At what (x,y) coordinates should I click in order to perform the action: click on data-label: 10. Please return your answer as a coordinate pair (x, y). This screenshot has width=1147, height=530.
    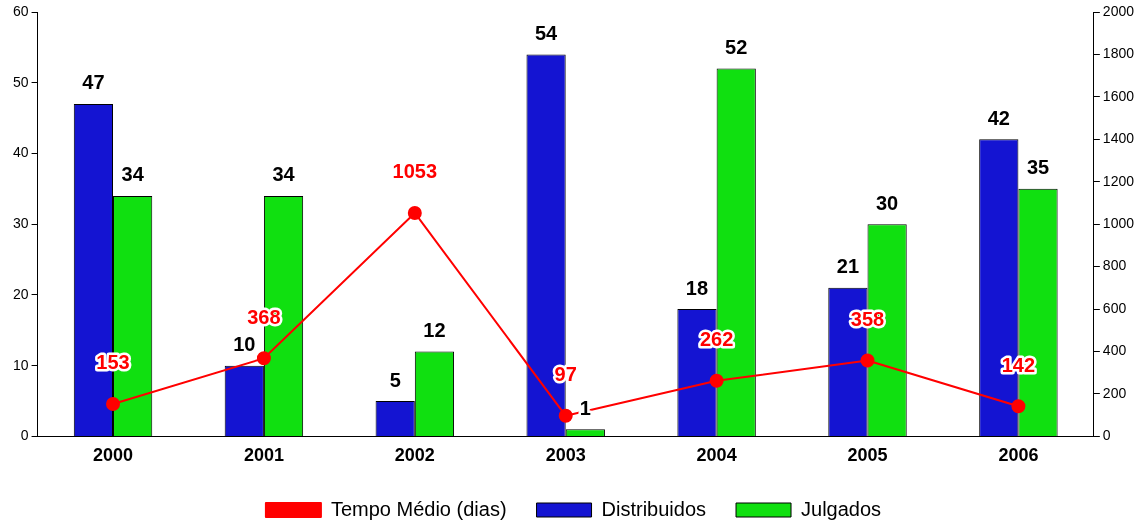
    Looking at the image, I should click on (244, 344).